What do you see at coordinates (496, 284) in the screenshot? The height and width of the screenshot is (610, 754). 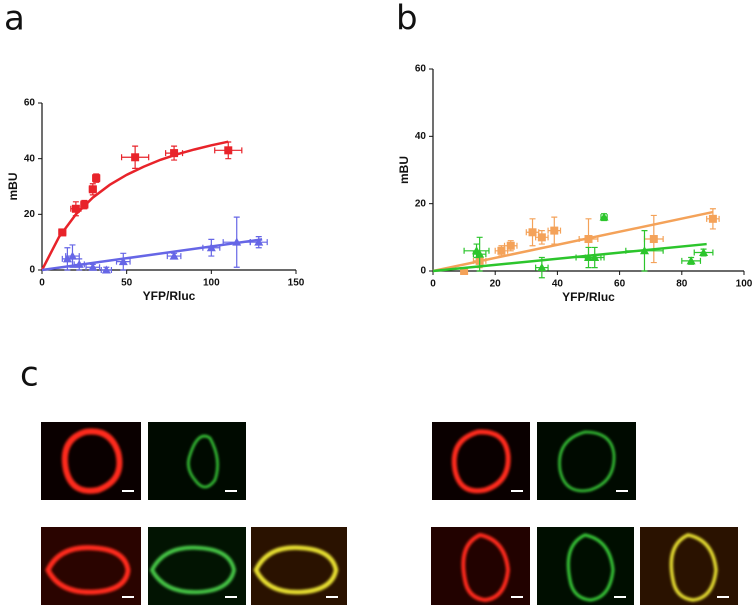 I see `x-tick-label: 20` at bounding box center [496, 284].